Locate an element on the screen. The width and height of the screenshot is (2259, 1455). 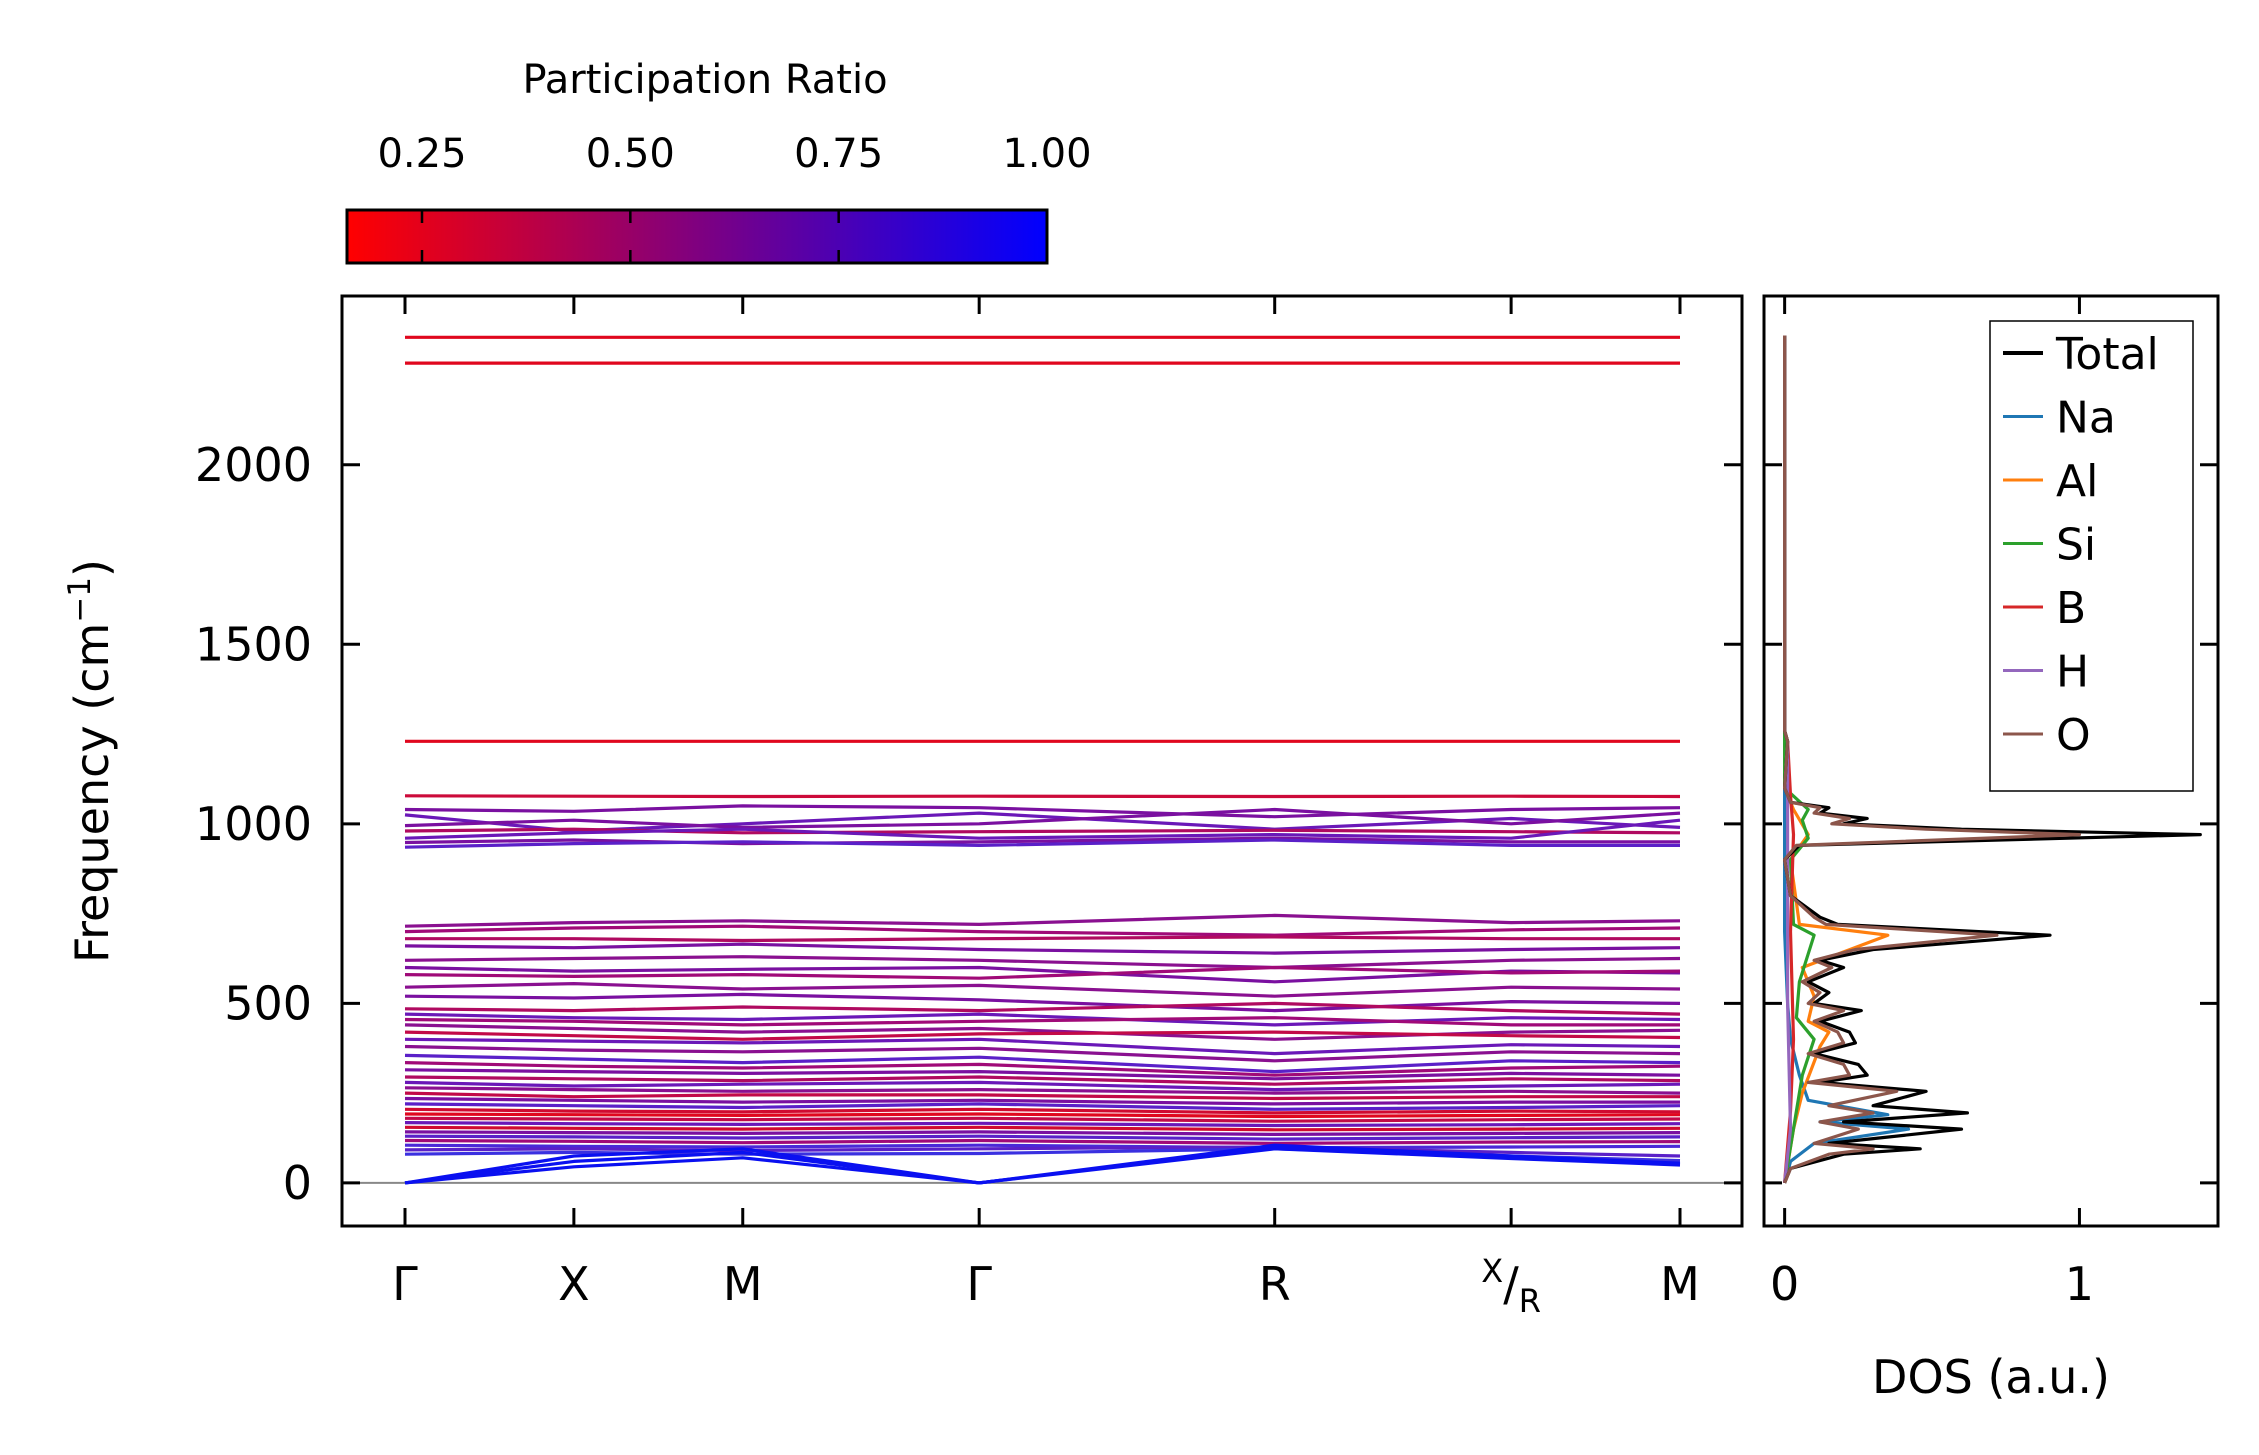
x-tick-label: R is located at coordinates (1275, 1284).